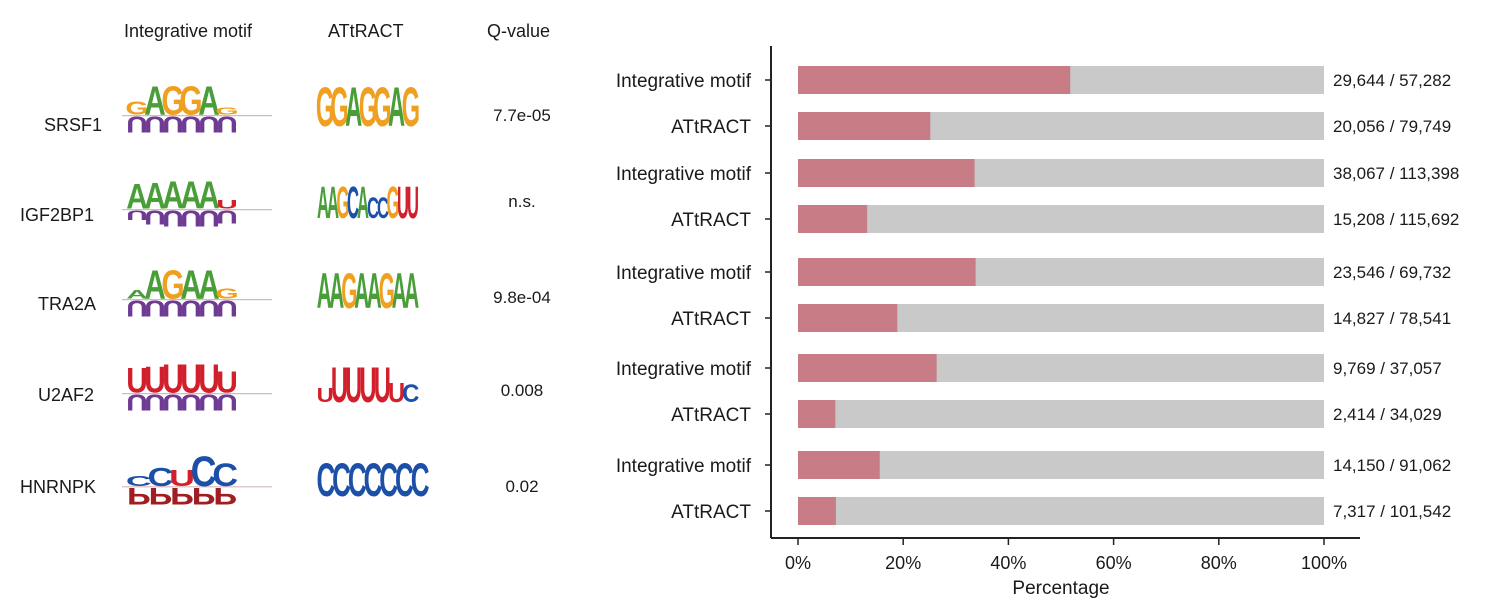  Describe the element at coordinates (684, 81) in the screenshot. I see `bar-category-label: Integrative motif` at that location.